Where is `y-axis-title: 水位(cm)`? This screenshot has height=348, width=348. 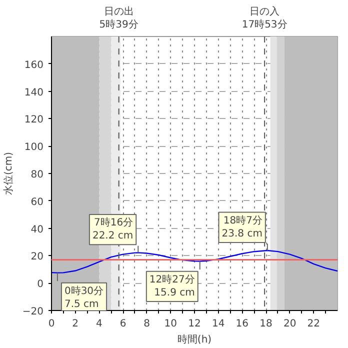 y-axis-title: 水位(cm) is located at coordinates (8, 174).